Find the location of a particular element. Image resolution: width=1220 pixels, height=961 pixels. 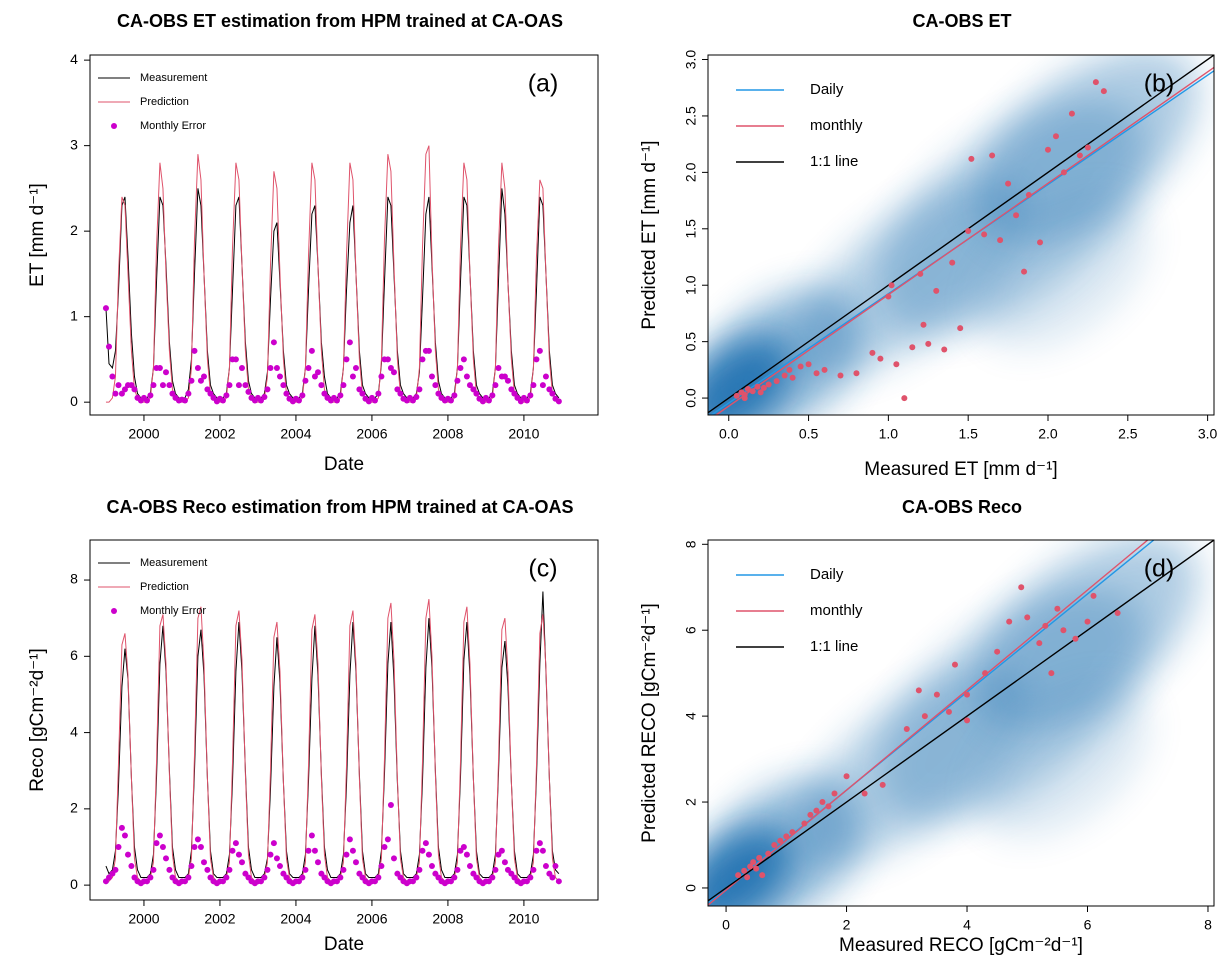

plot-area is located at coordinates (332, 275).